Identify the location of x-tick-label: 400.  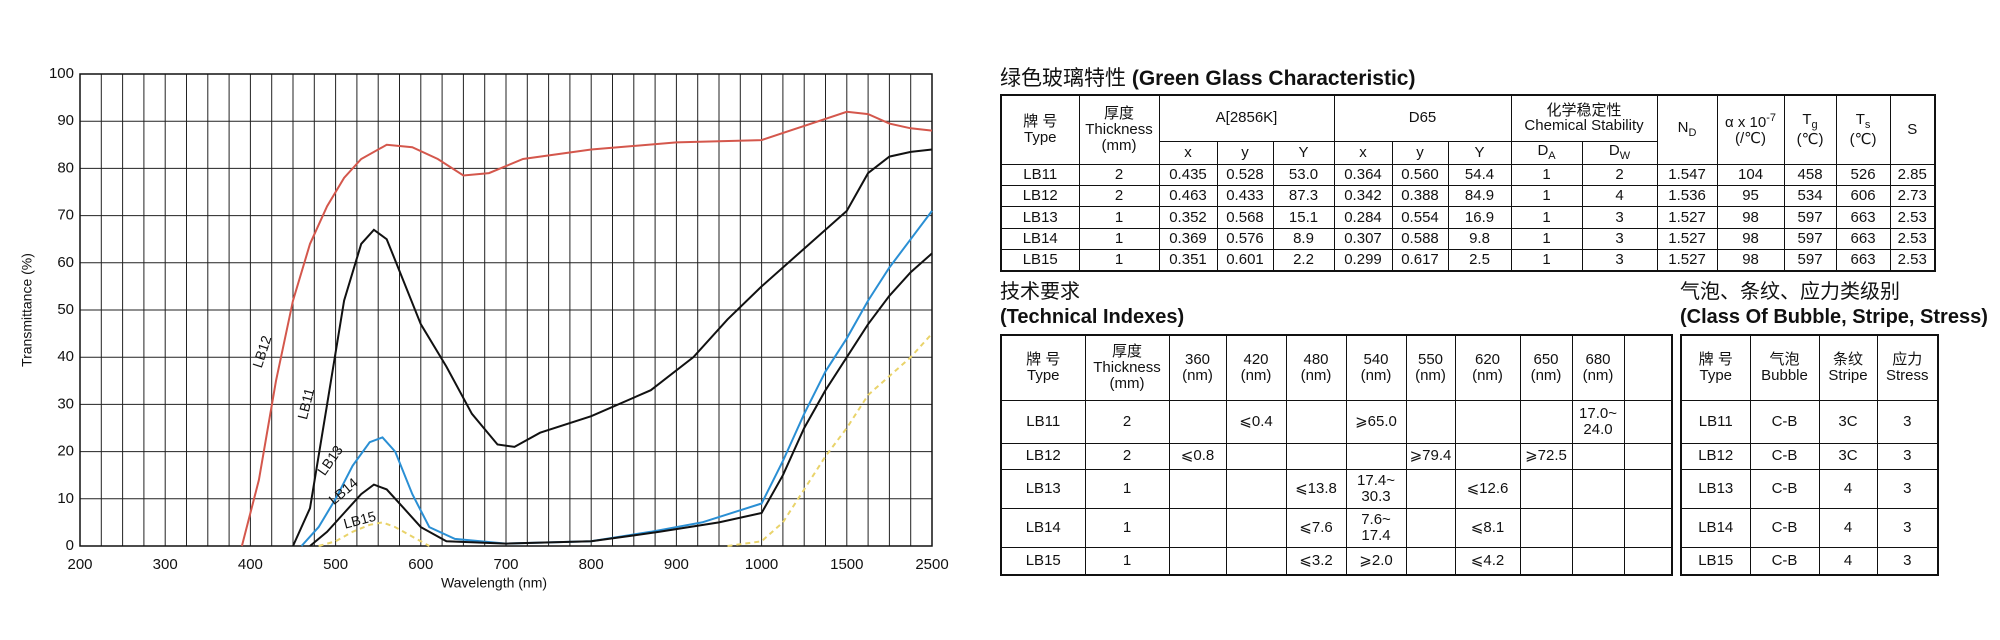
(250, 564).